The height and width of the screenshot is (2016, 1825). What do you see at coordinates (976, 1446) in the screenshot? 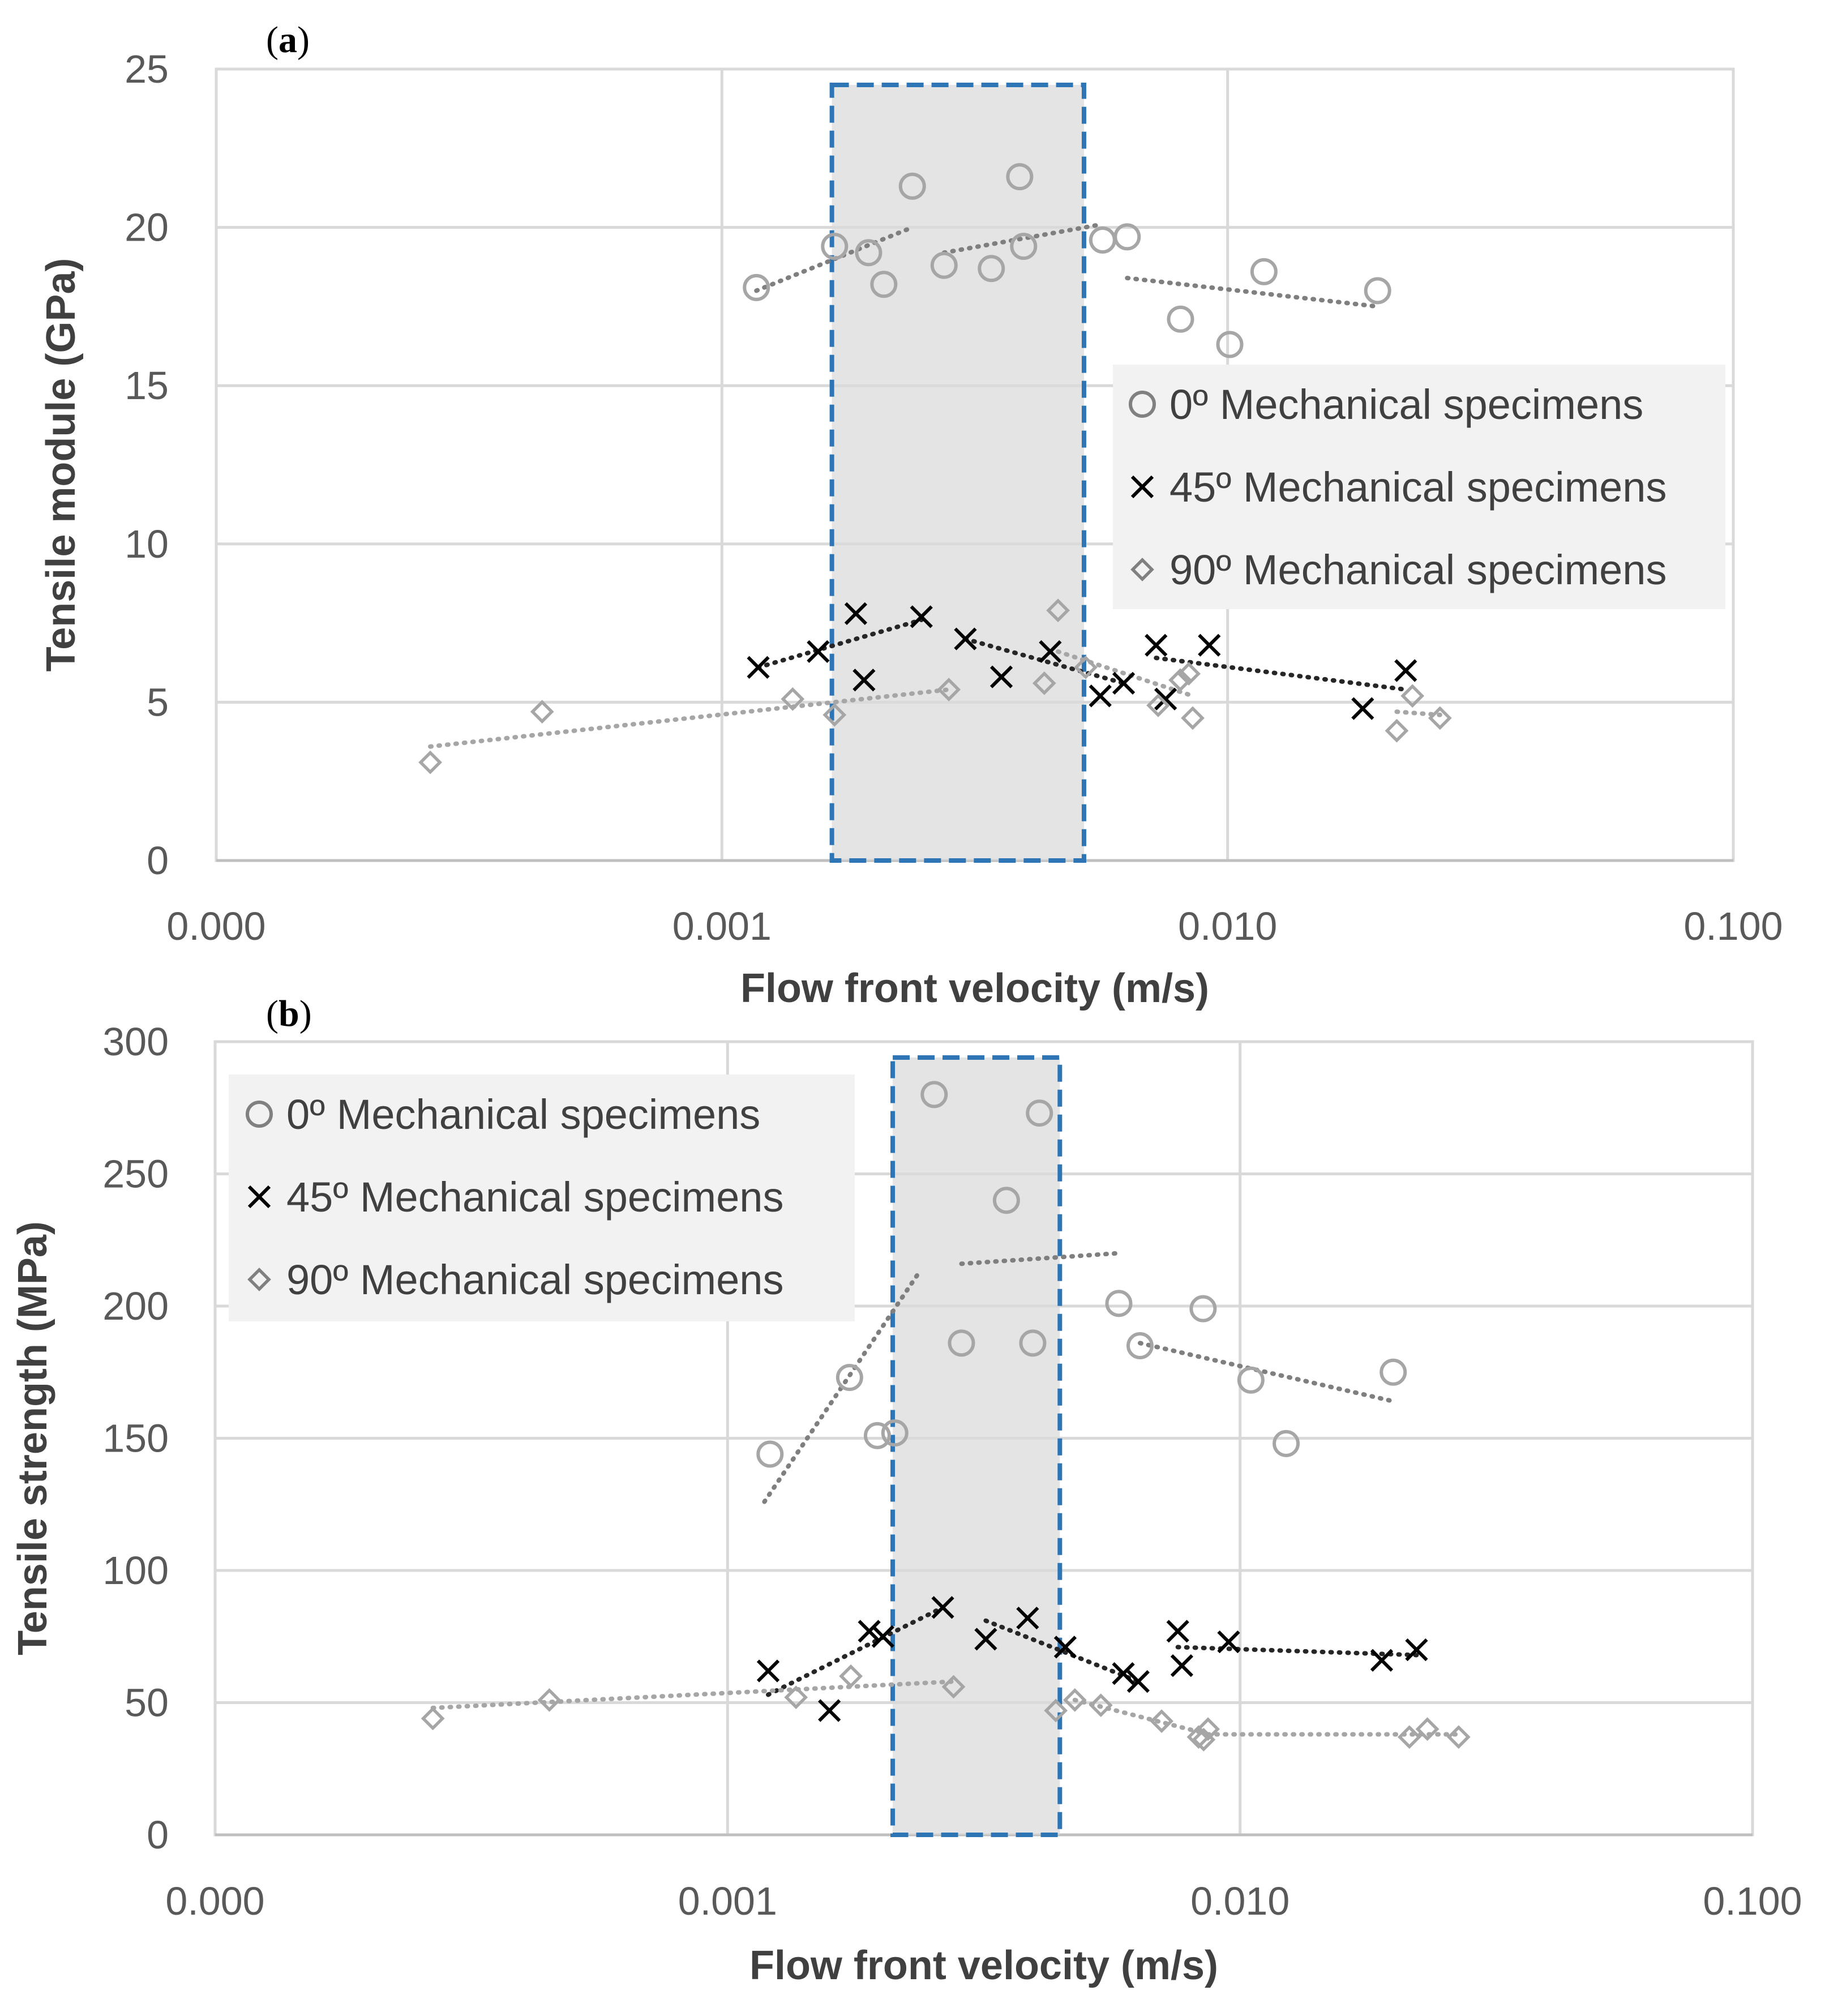
I see `highlight-region-box` at bounding box center [976, 1446].